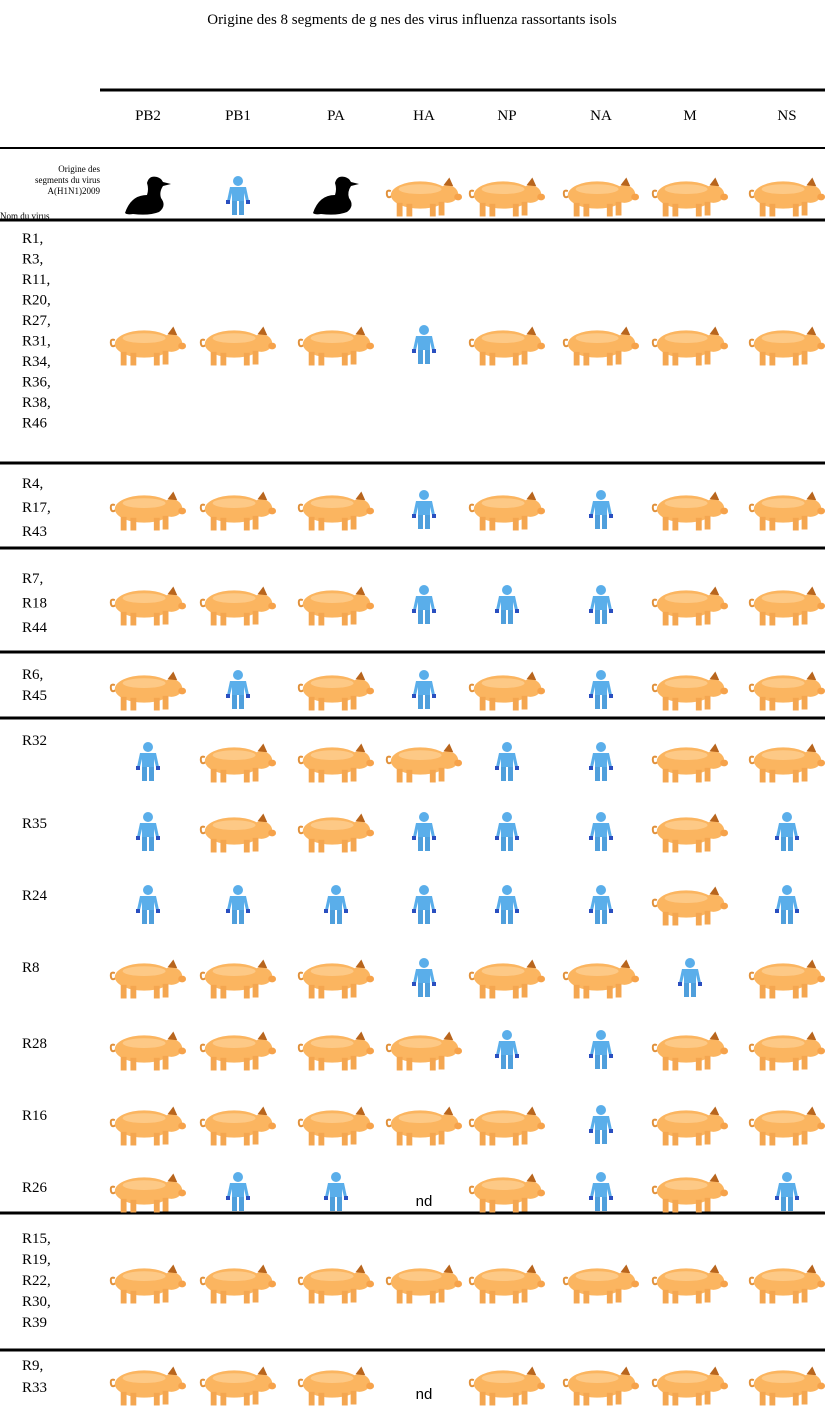 This screenshot has width=825, height=1416. What do you see at coordinates (25, 216) in the screenshot?
I see `name-header: Nom du virus` at bounding box center [25, 216].